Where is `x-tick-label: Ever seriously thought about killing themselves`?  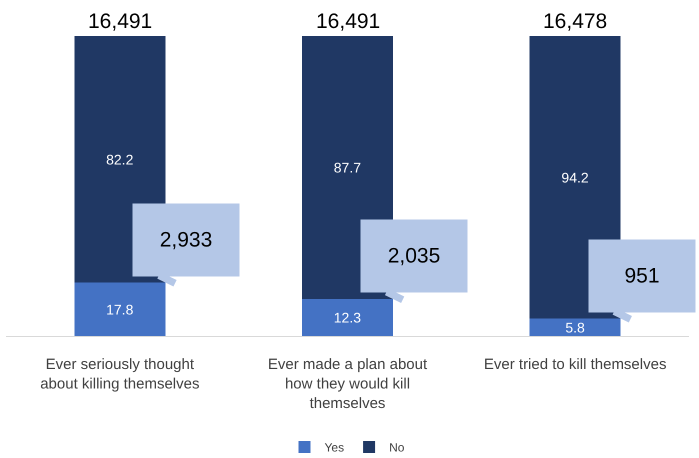 x-tick-label: Ever seriously thought about killing themselves is located at coordinates (120, 374).